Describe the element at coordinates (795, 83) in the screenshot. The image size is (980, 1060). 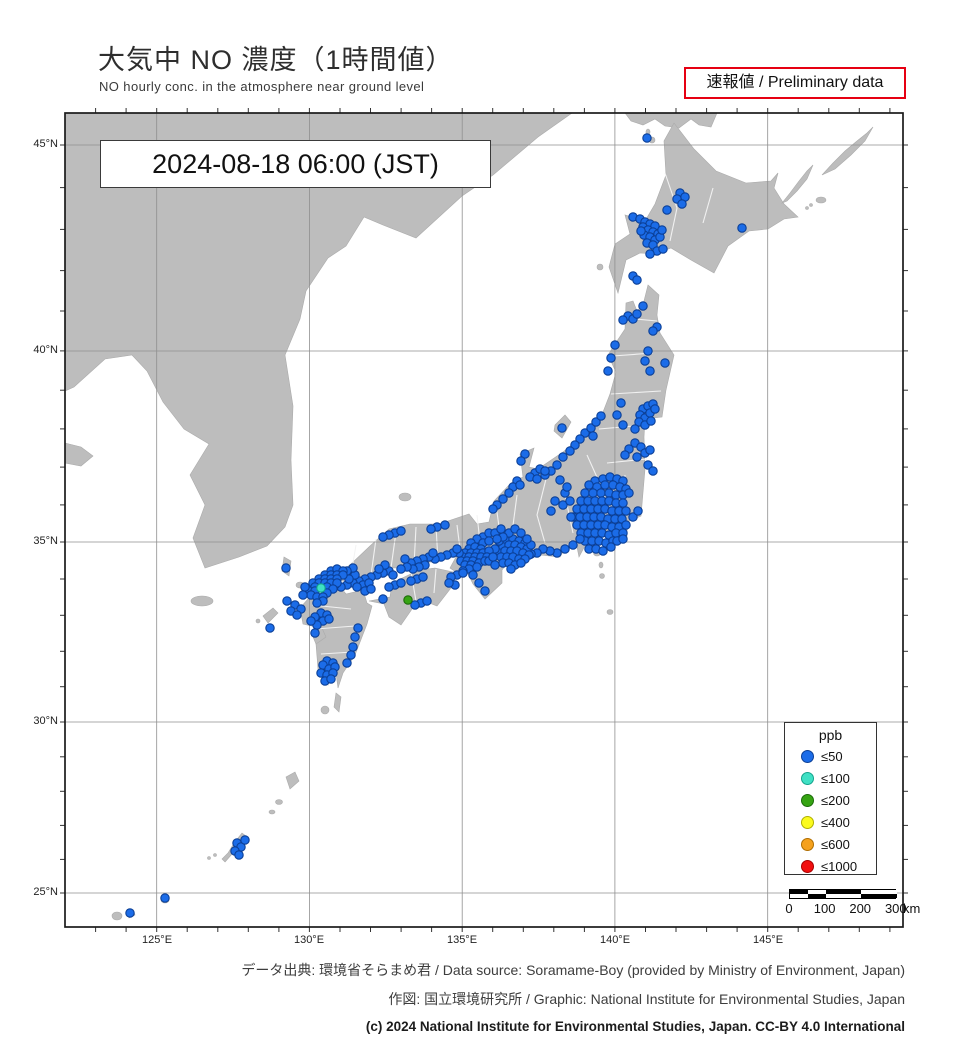
I see `preliminary-data-badge: 速報値 / Preliminary data` at that location.